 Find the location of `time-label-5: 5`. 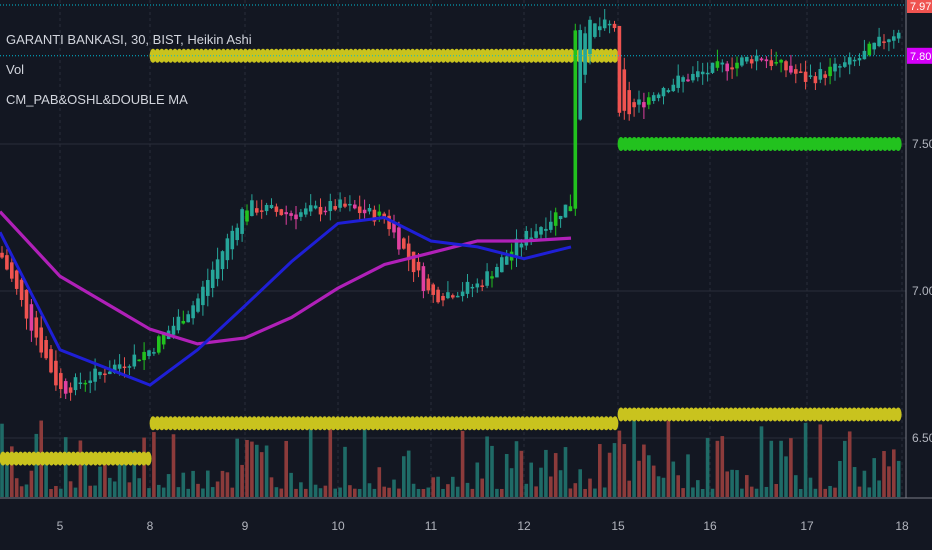

time-label-5: 5 is located at coordinates (60, 526).